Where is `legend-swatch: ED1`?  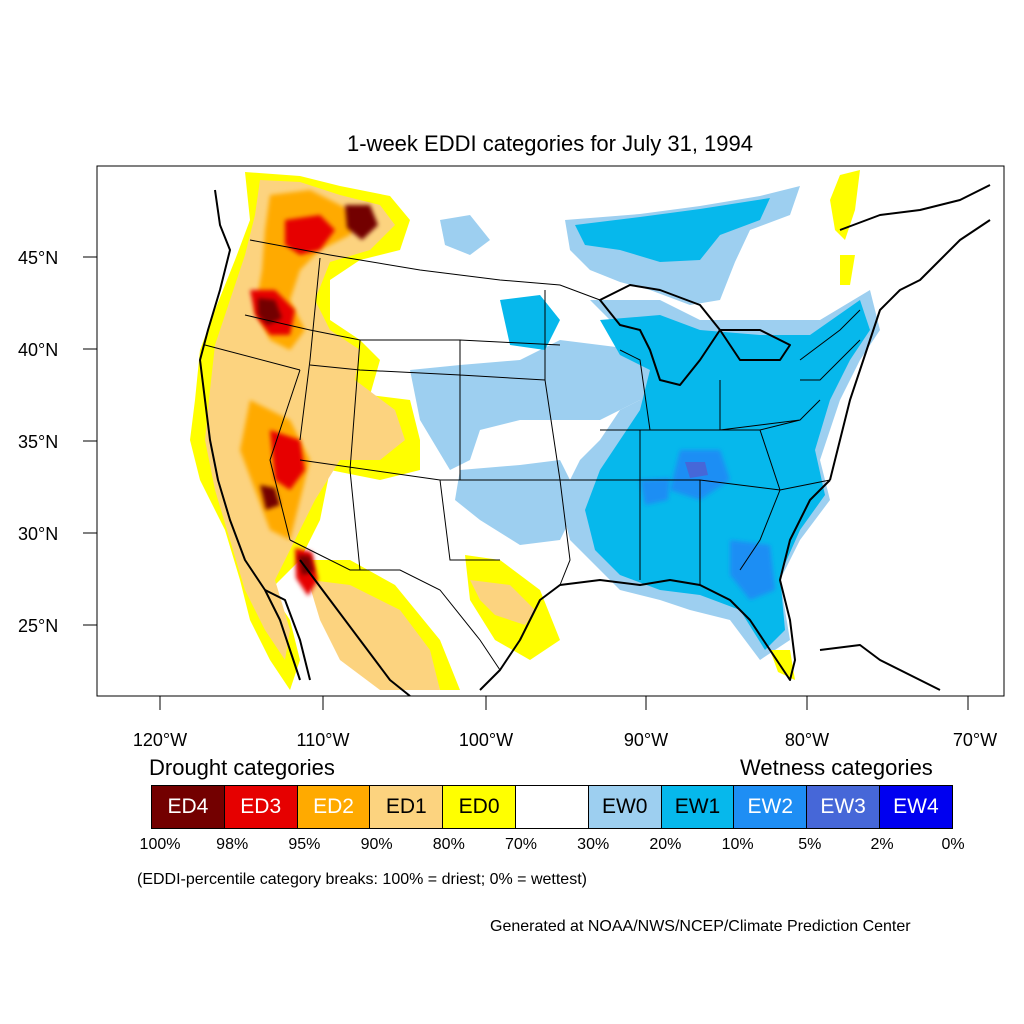 legend-swatch: ED1 is located at coordinates (406, 807).